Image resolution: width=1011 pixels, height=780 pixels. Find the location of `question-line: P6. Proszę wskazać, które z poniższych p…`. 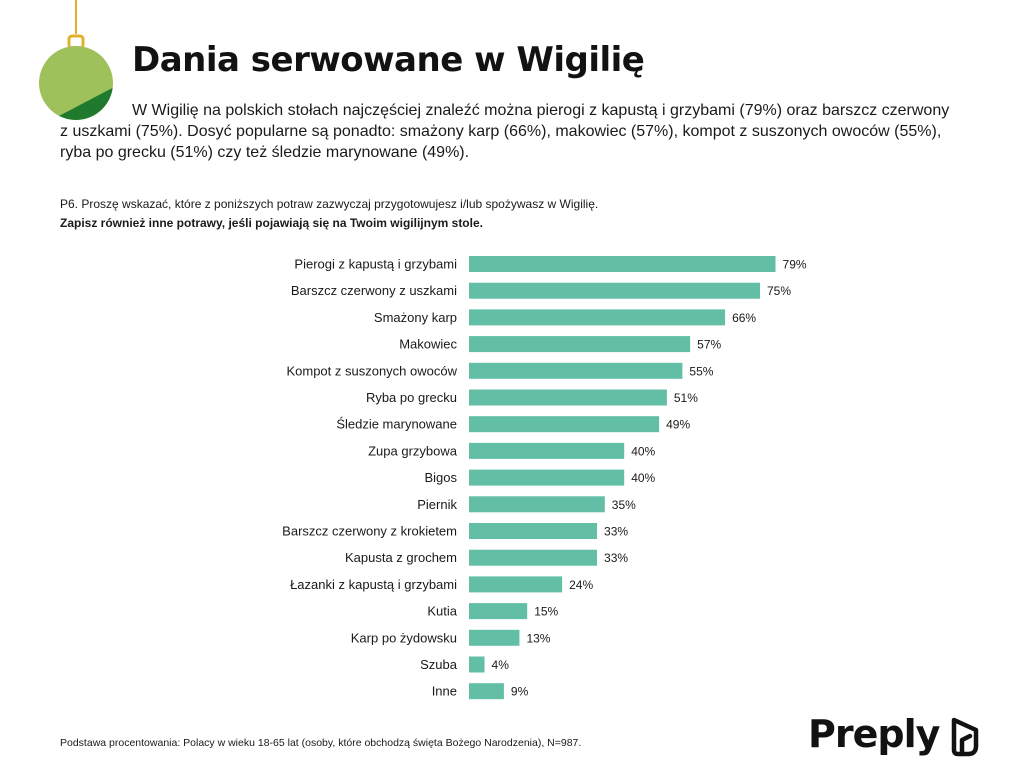

question-line: P6. Proszę wskazać, które z poniższych p… is located at coordinates (329, 204).